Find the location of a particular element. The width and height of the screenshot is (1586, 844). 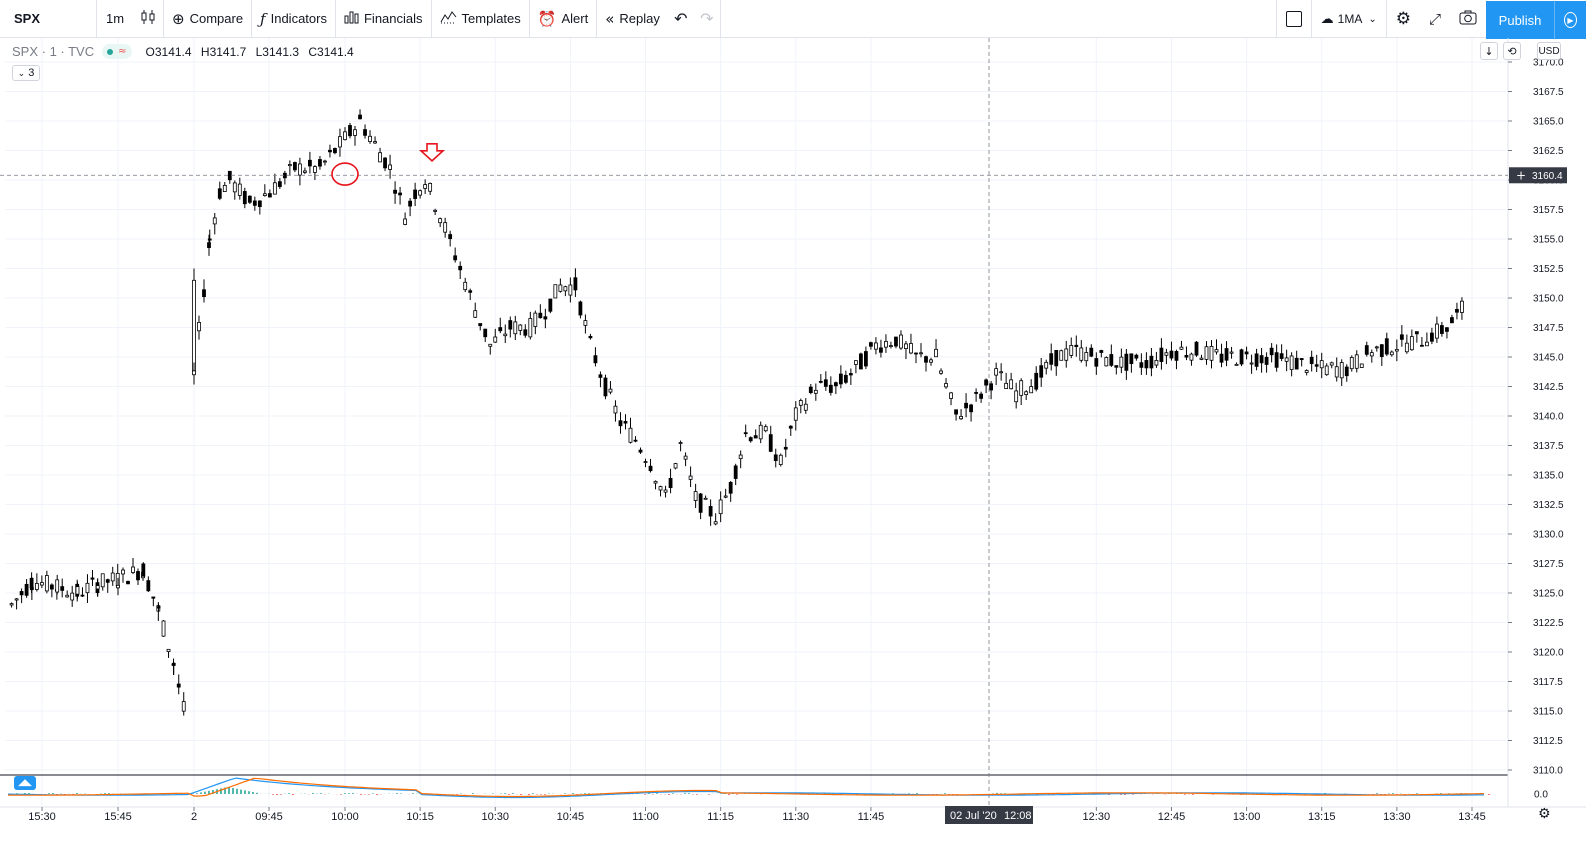

compare-button: ⊕ Compare is located at coordinates (207, 18).